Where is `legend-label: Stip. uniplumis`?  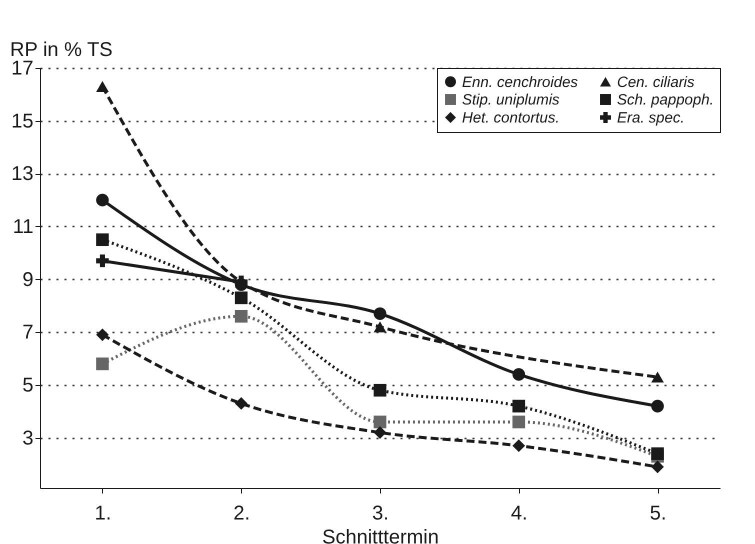
legend-label: Stip. uniplumis is located at coordinates (511, 100).